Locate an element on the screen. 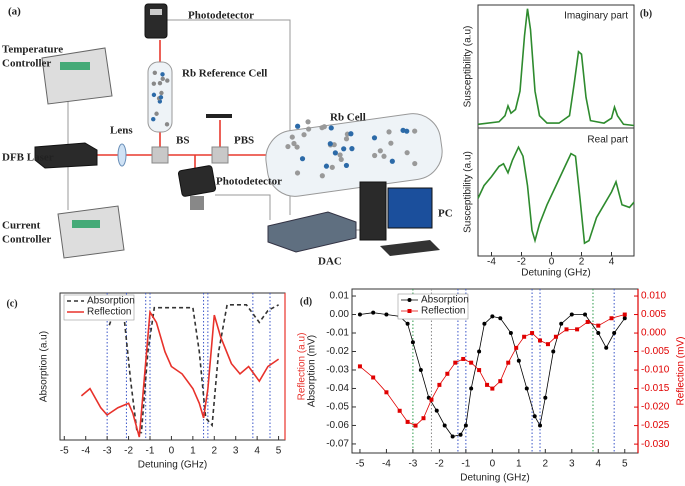  pbs-icon is located at coordinates (220, 155).